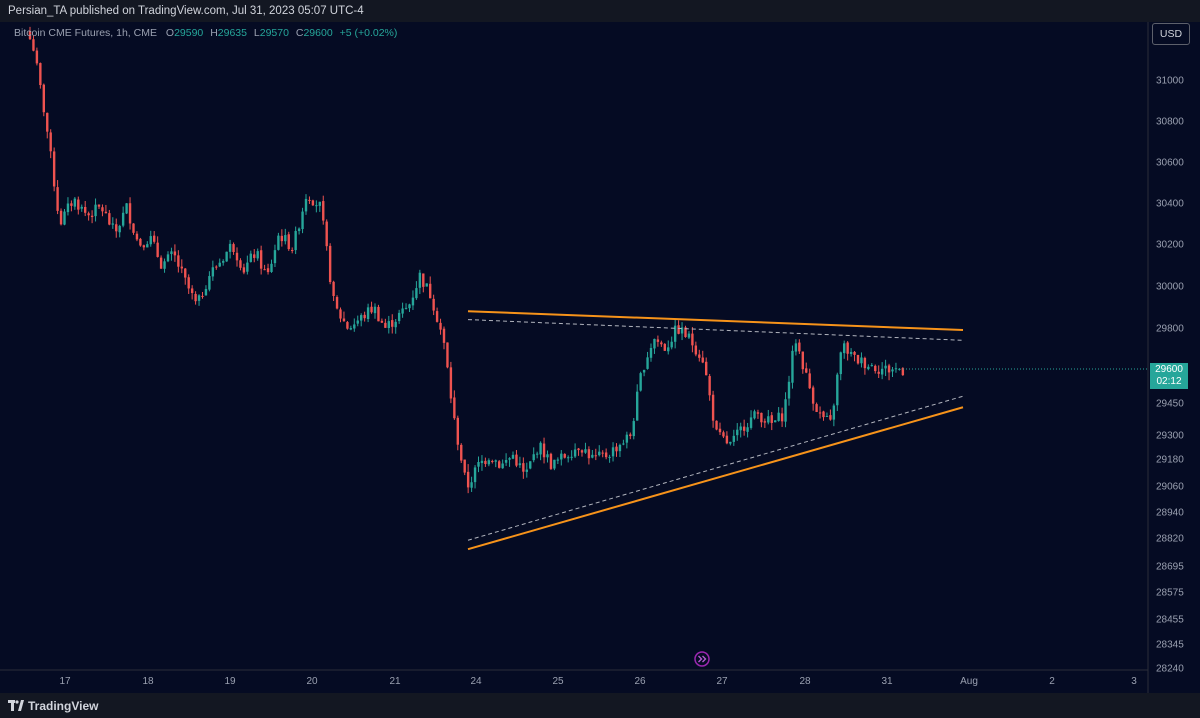  Describe the element at coordinates (887, 681) in the screenshot. I see `x-tick-label: 31` at that location.